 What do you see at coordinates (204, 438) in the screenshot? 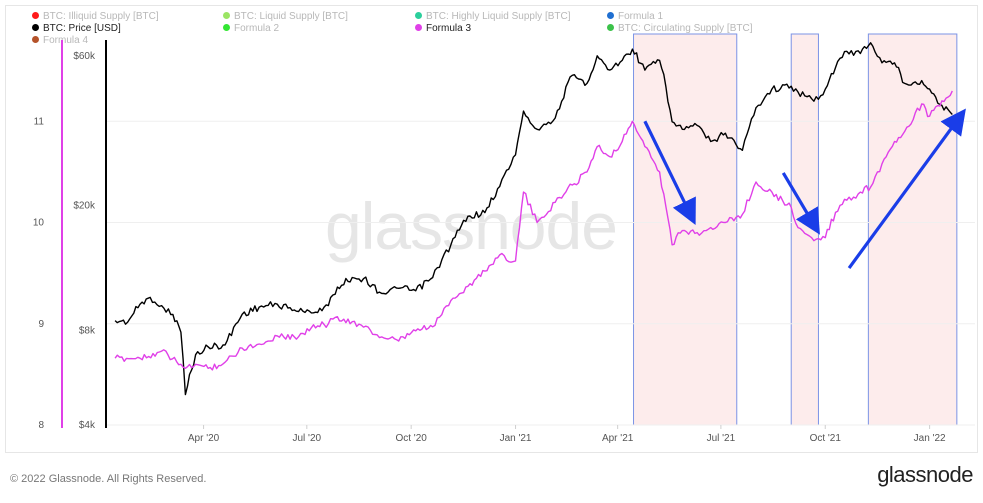
I see `x-tick-label: Apr '20` at bounding box center [204, 438].